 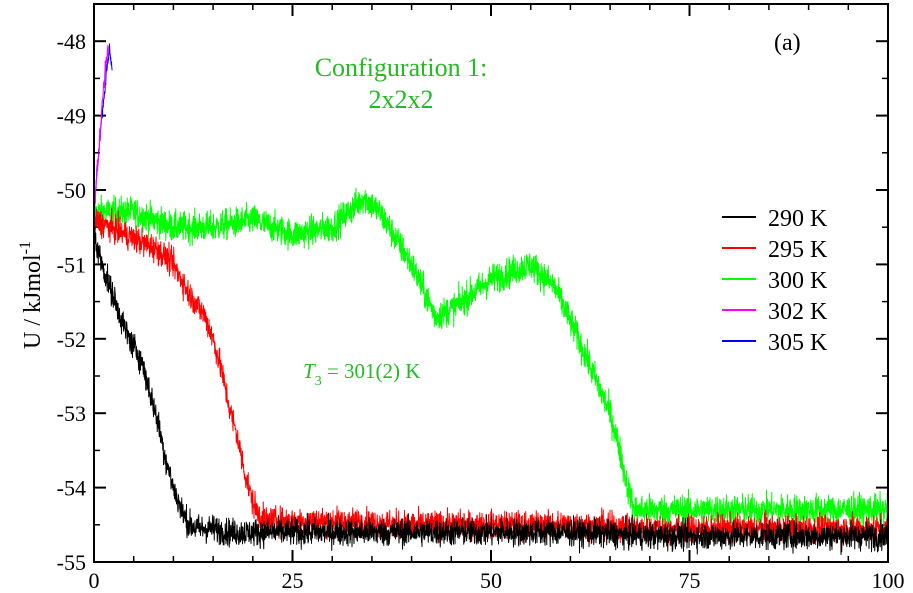 I want to click on t3-annotation: T3 = 301(2) K, so click(x=361, y=374).